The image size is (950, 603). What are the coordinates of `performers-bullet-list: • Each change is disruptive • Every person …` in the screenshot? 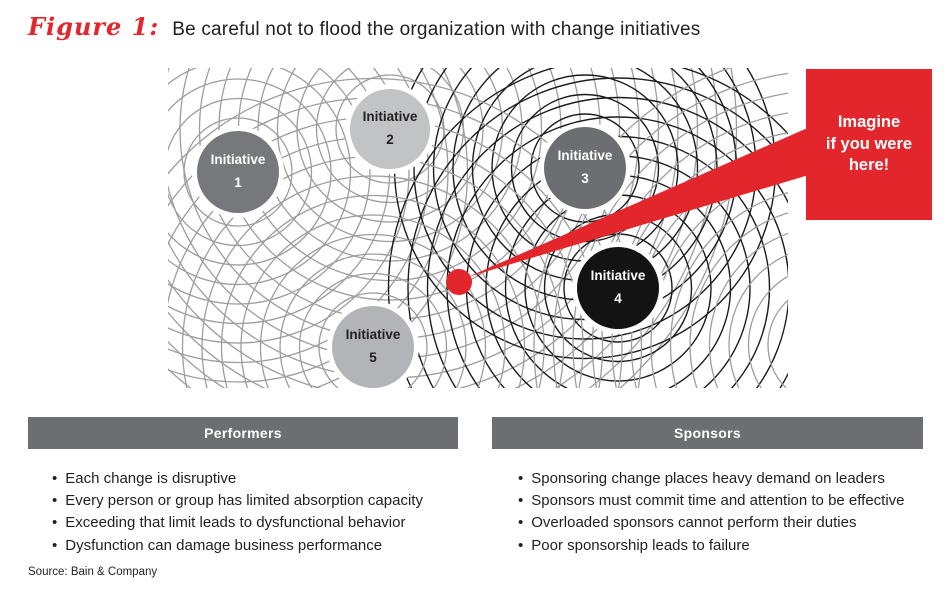 It's located at (237, 512).